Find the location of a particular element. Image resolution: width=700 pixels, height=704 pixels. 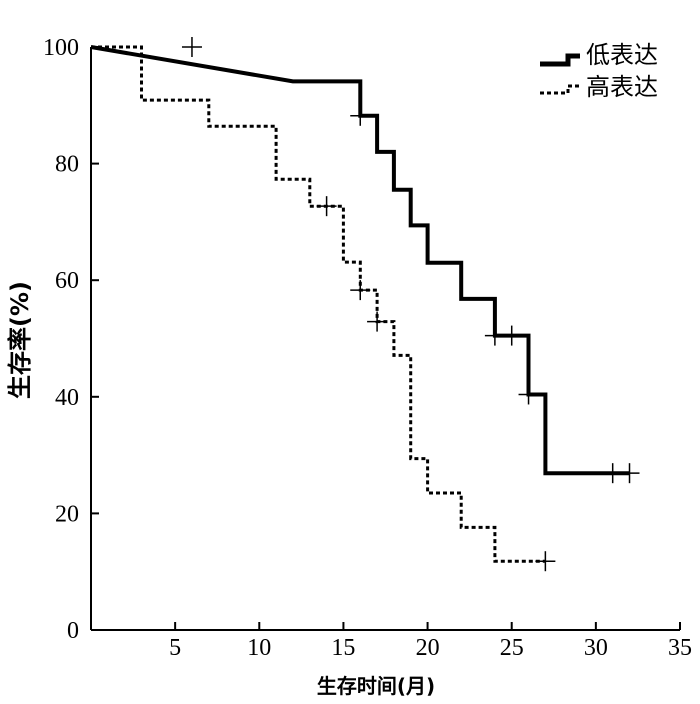

y-axis-title: 生存率(%) is located at coordinates (20, 340).